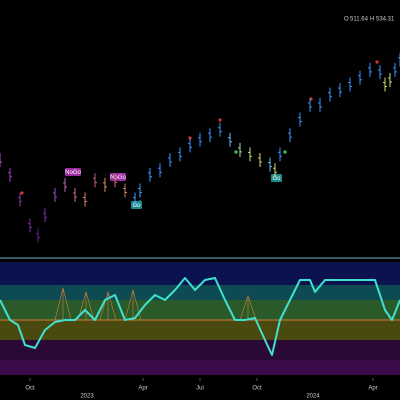 The image size is (400, 400). I want to click on year-label: 2023, so click(87, 397).